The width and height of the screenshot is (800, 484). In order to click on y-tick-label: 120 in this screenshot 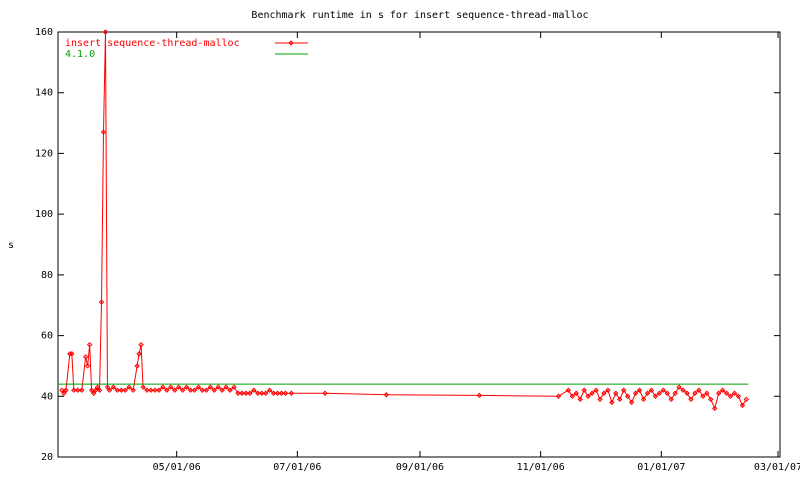, I will do `click(44, 153)`.